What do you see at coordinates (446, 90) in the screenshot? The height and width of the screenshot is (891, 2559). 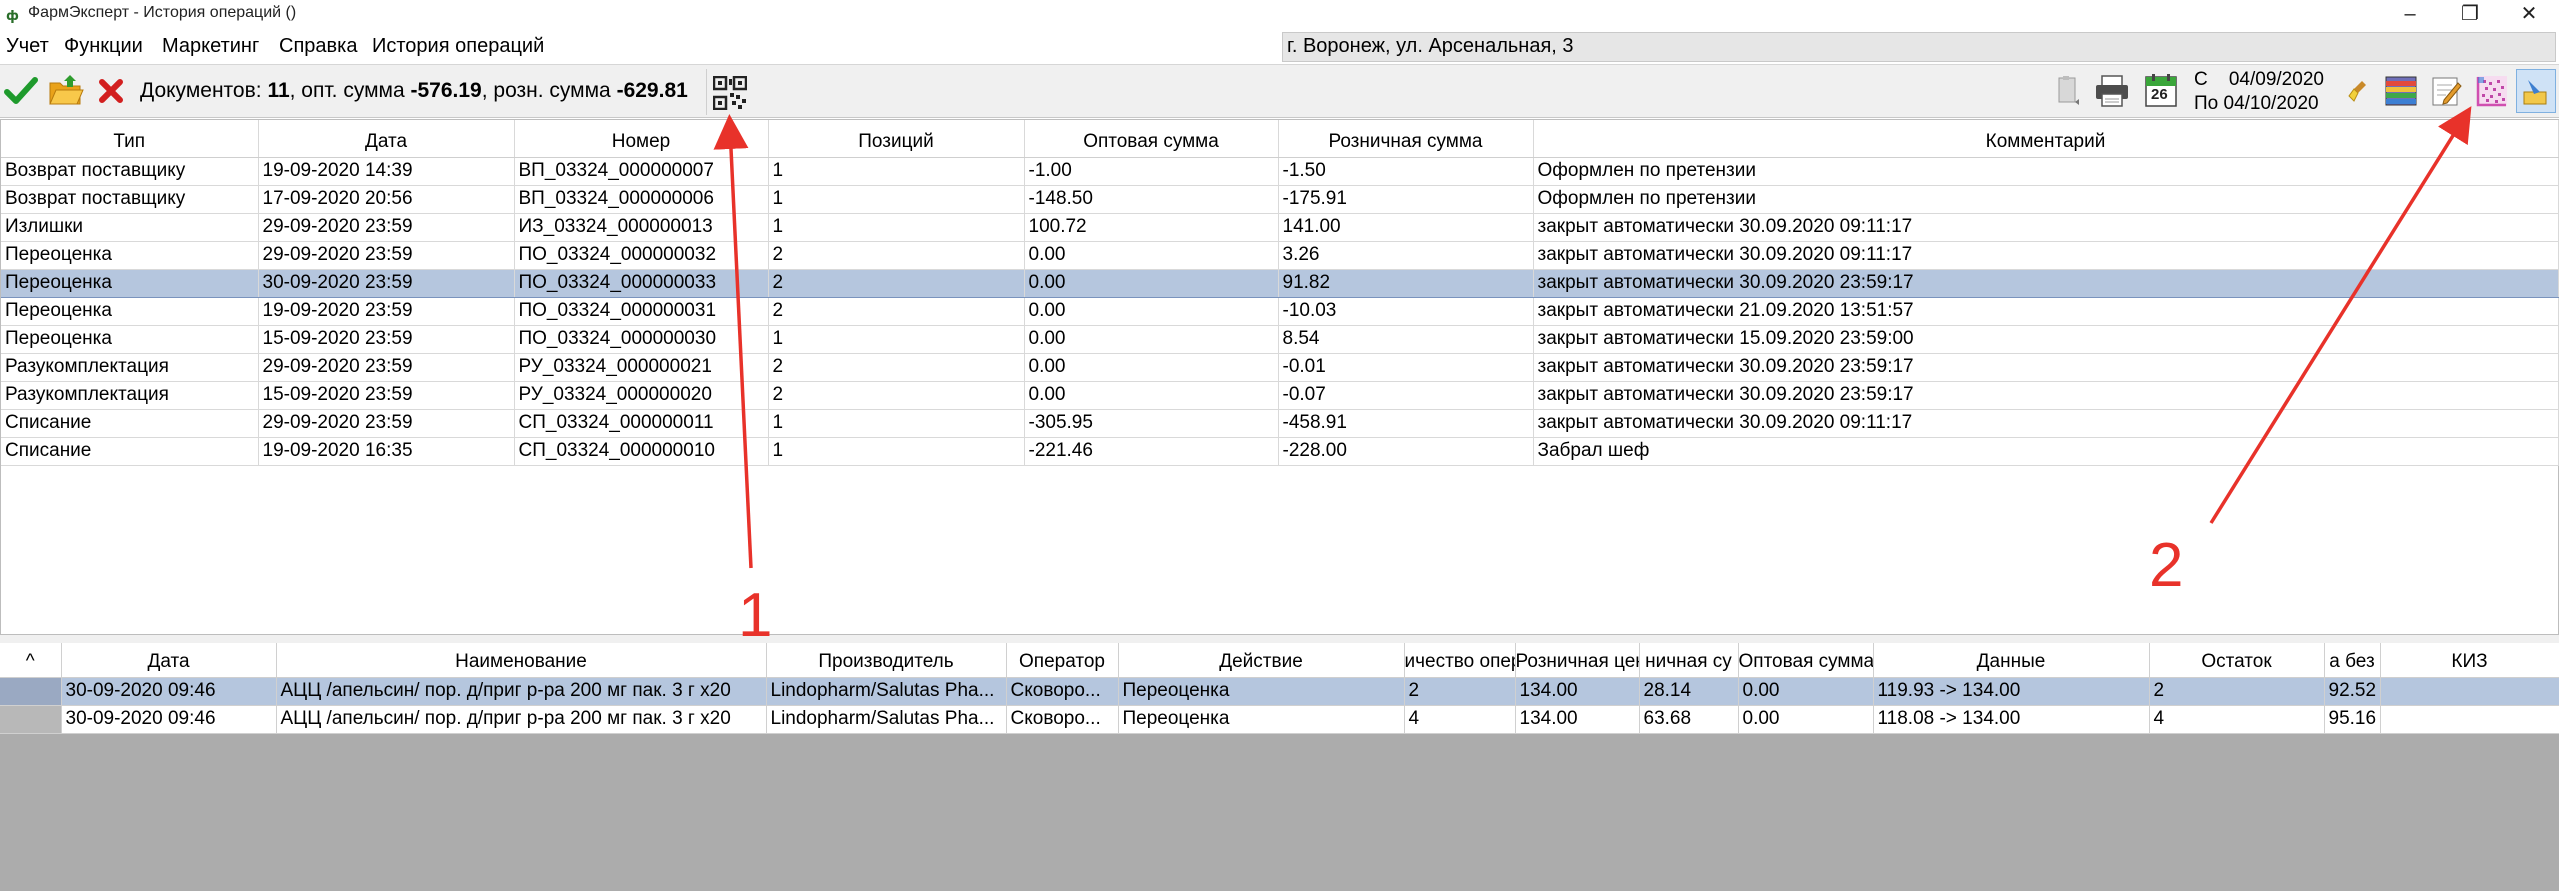 I see `wholesale-sum-value: -576.19` at bounding box center [446, 90].